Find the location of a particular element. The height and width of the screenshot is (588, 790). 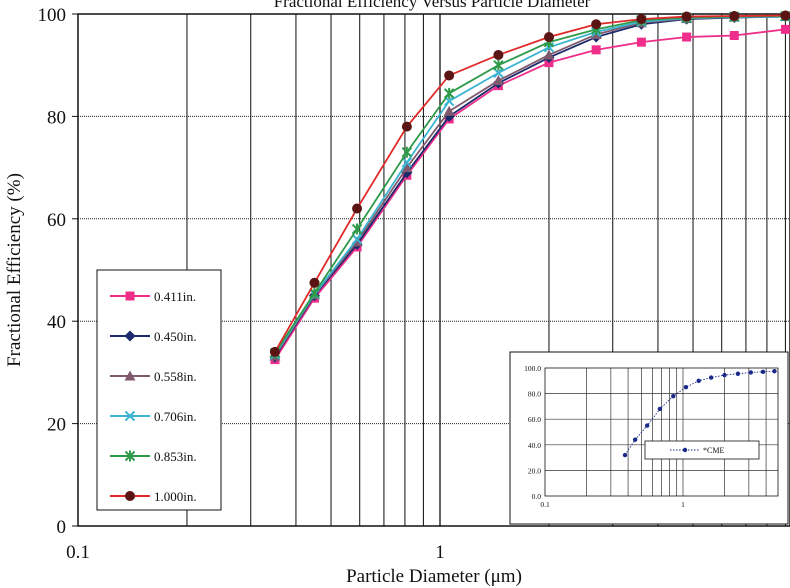

inset-x-tick-label: 1 is located at coordinates (683, 504).